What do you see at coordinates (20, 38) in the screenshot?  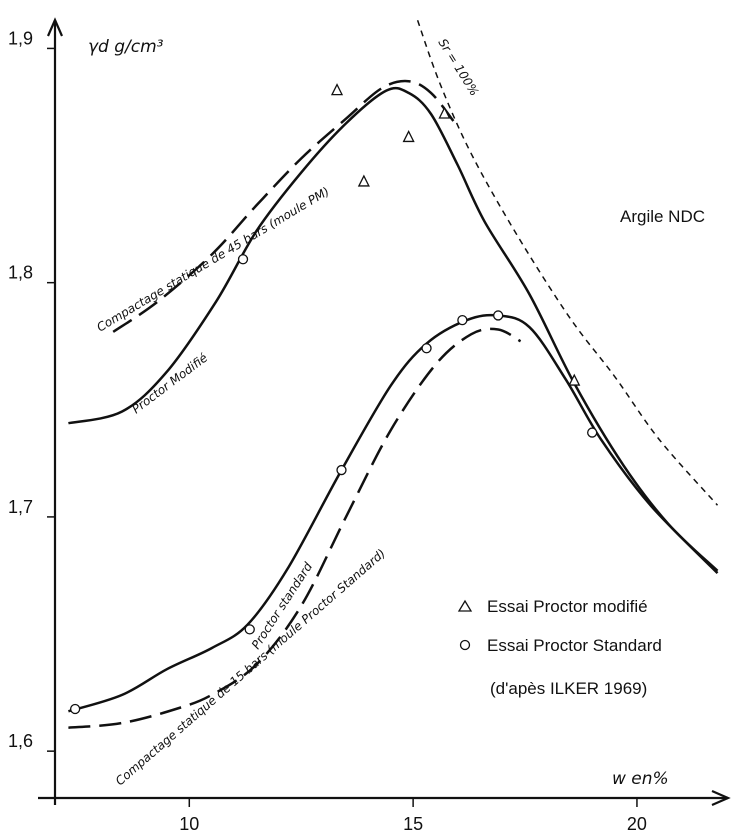 I see `y-tick-label: 1,9` at bounding box center [20, 38].